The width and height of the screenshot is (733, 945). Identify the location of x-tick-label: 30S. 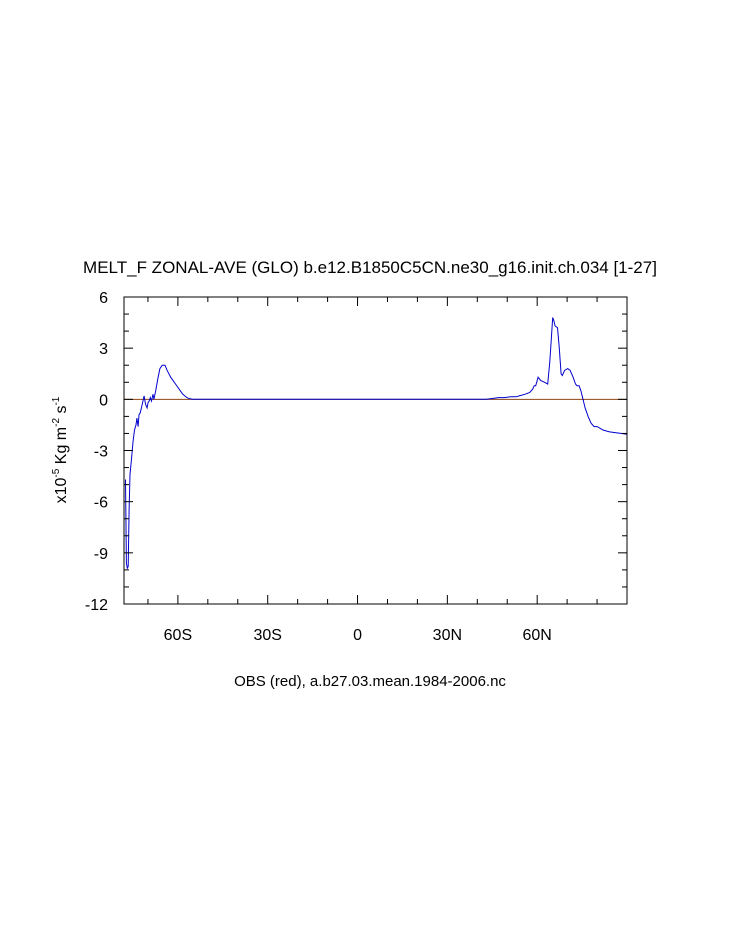
(267, 635).